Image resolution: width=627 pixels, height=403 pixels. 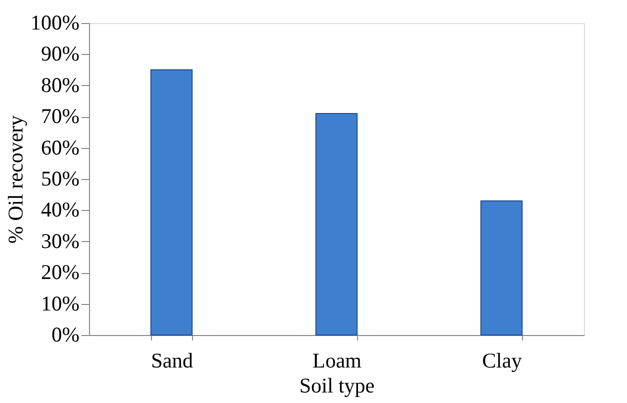 What do you see at coordinates (60, 178) in the screenshot?
I see `y-tick-label: 50%` at bounding box center [60, 178].